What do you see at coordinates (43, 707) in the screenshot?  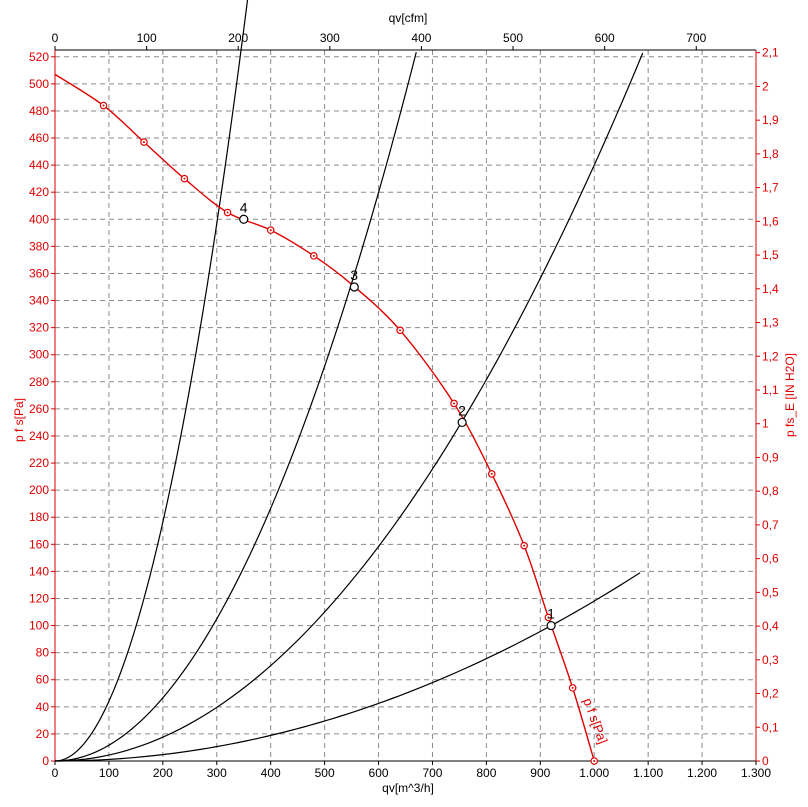 I see `left-tick-label: 40` at bounding box center [43, 707].